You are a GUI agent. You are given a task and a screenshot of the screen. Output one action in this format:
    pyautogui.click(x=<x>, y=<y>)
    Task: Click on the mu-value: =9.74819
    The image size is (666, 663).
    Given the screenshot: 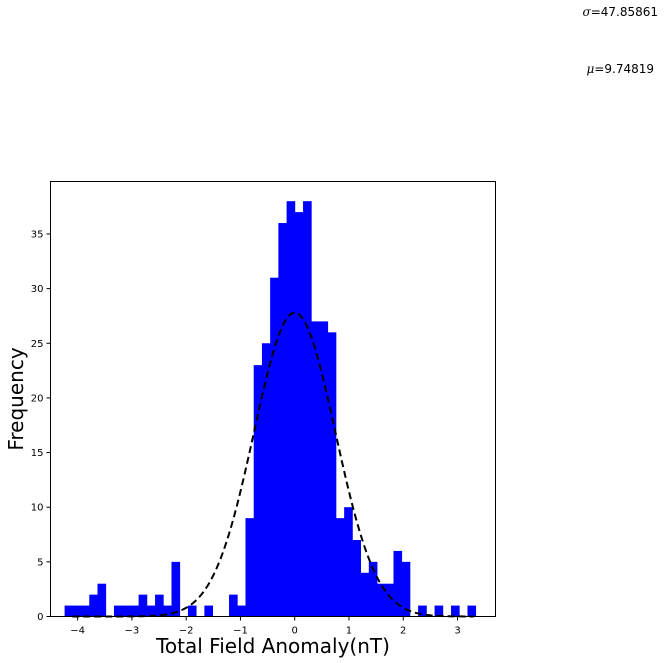 What is the action you would take?
    pyautogui.click(x=624, y=69)
    